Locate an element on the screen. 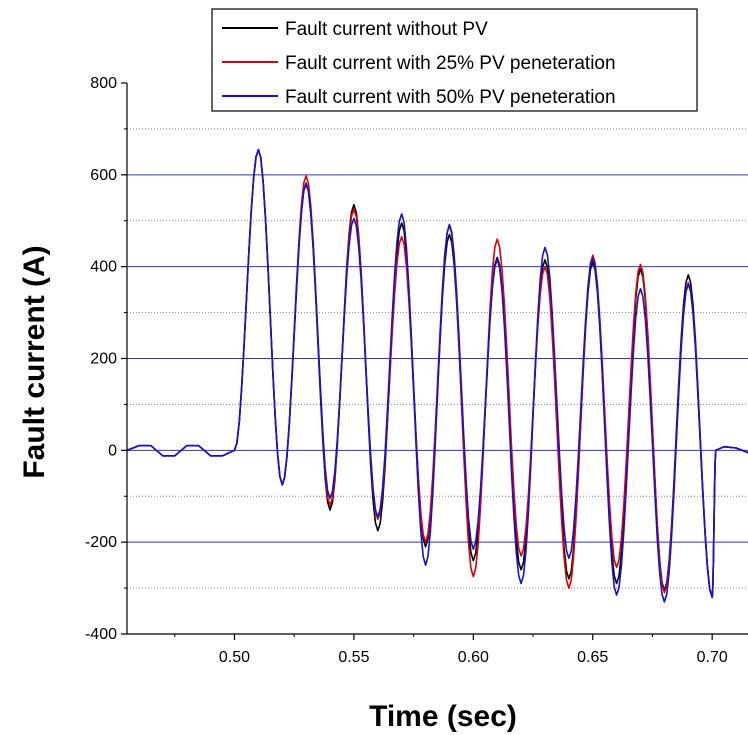 The image size is (748, 735). legend-box is located at coordinates (454, 60).